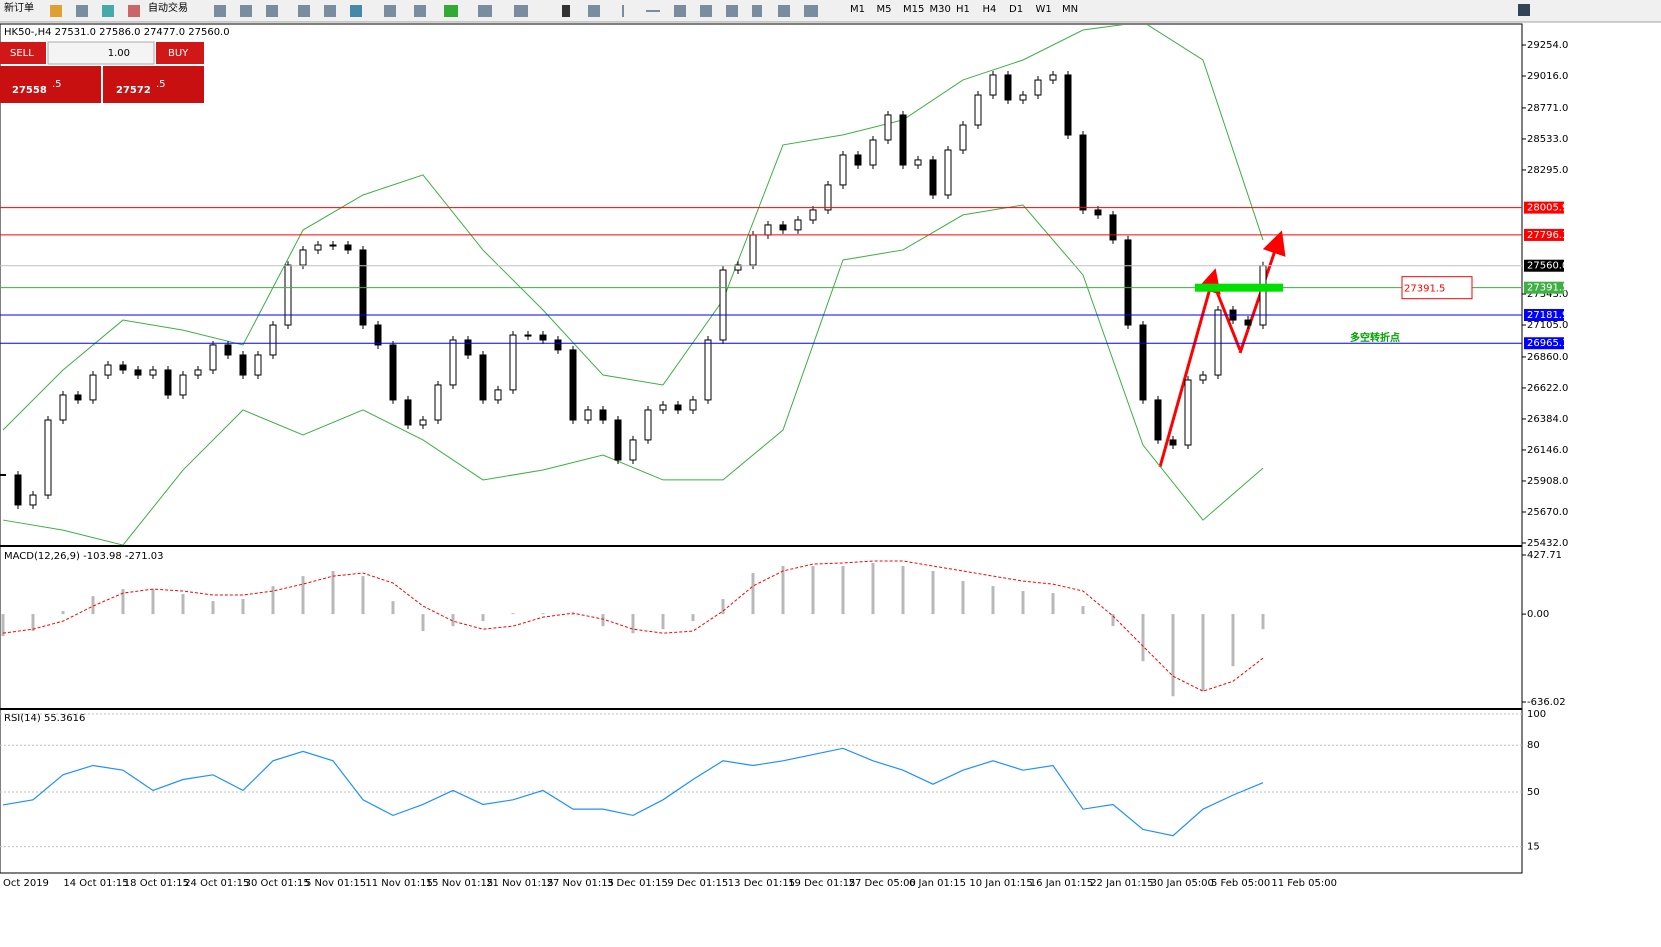 This screenshot has height=947, width=1661. Describe the element at coordinates (119, 53) in the screenshot. I see `lot-size: 1.00` at that location.